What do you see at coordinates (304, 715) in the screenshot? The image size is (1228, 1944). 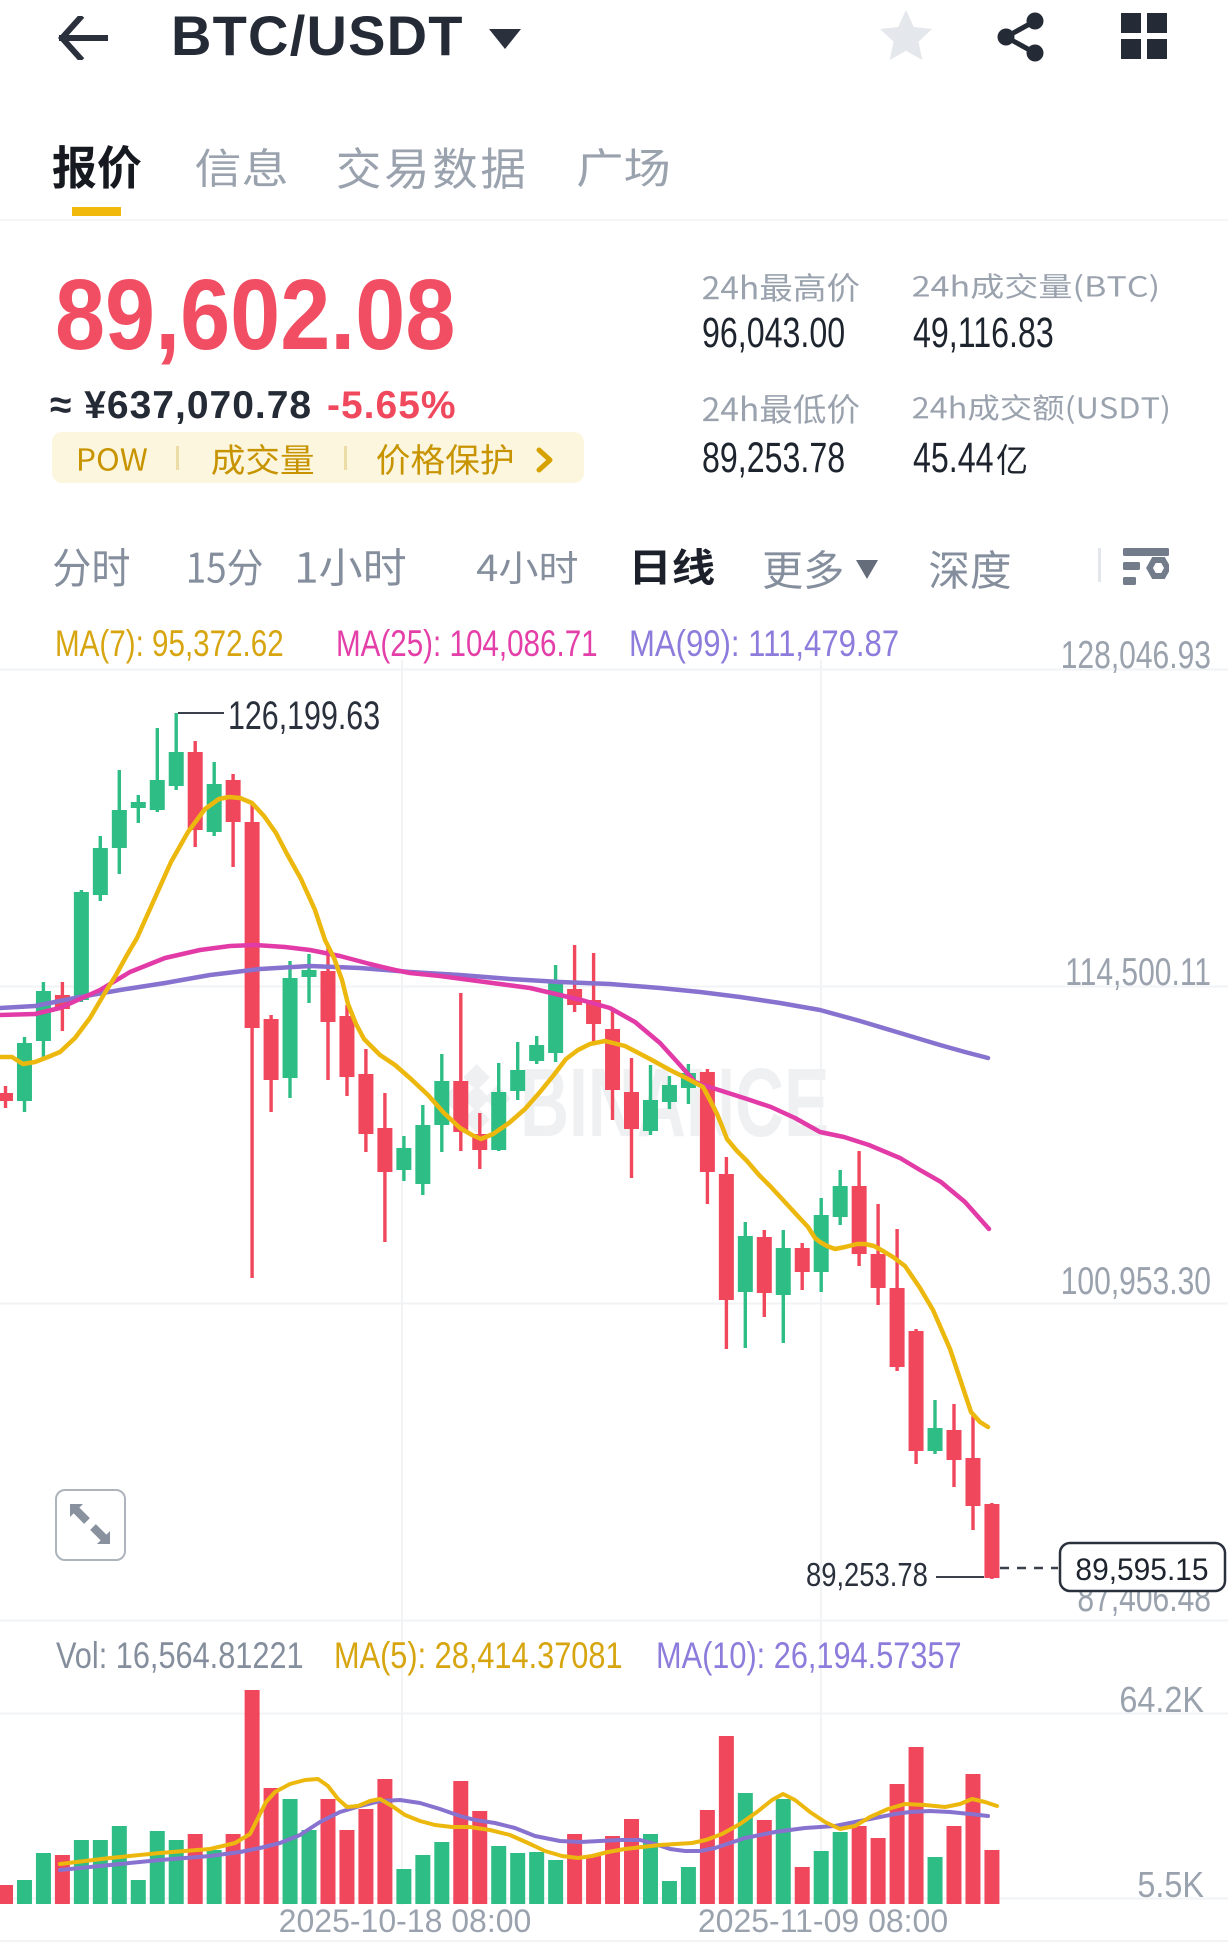 I see `svg-text: 126,199.63` at bounding box center [304, 715].